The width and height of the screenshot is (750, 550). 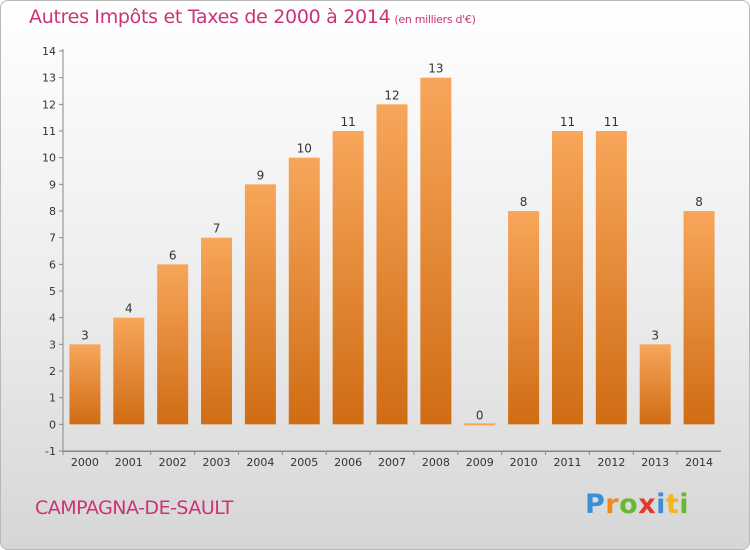 What do you see at coordinates (52, 184) in the screenshot?
I see `y-tick-label: 9` at bounding box center [52, 184].